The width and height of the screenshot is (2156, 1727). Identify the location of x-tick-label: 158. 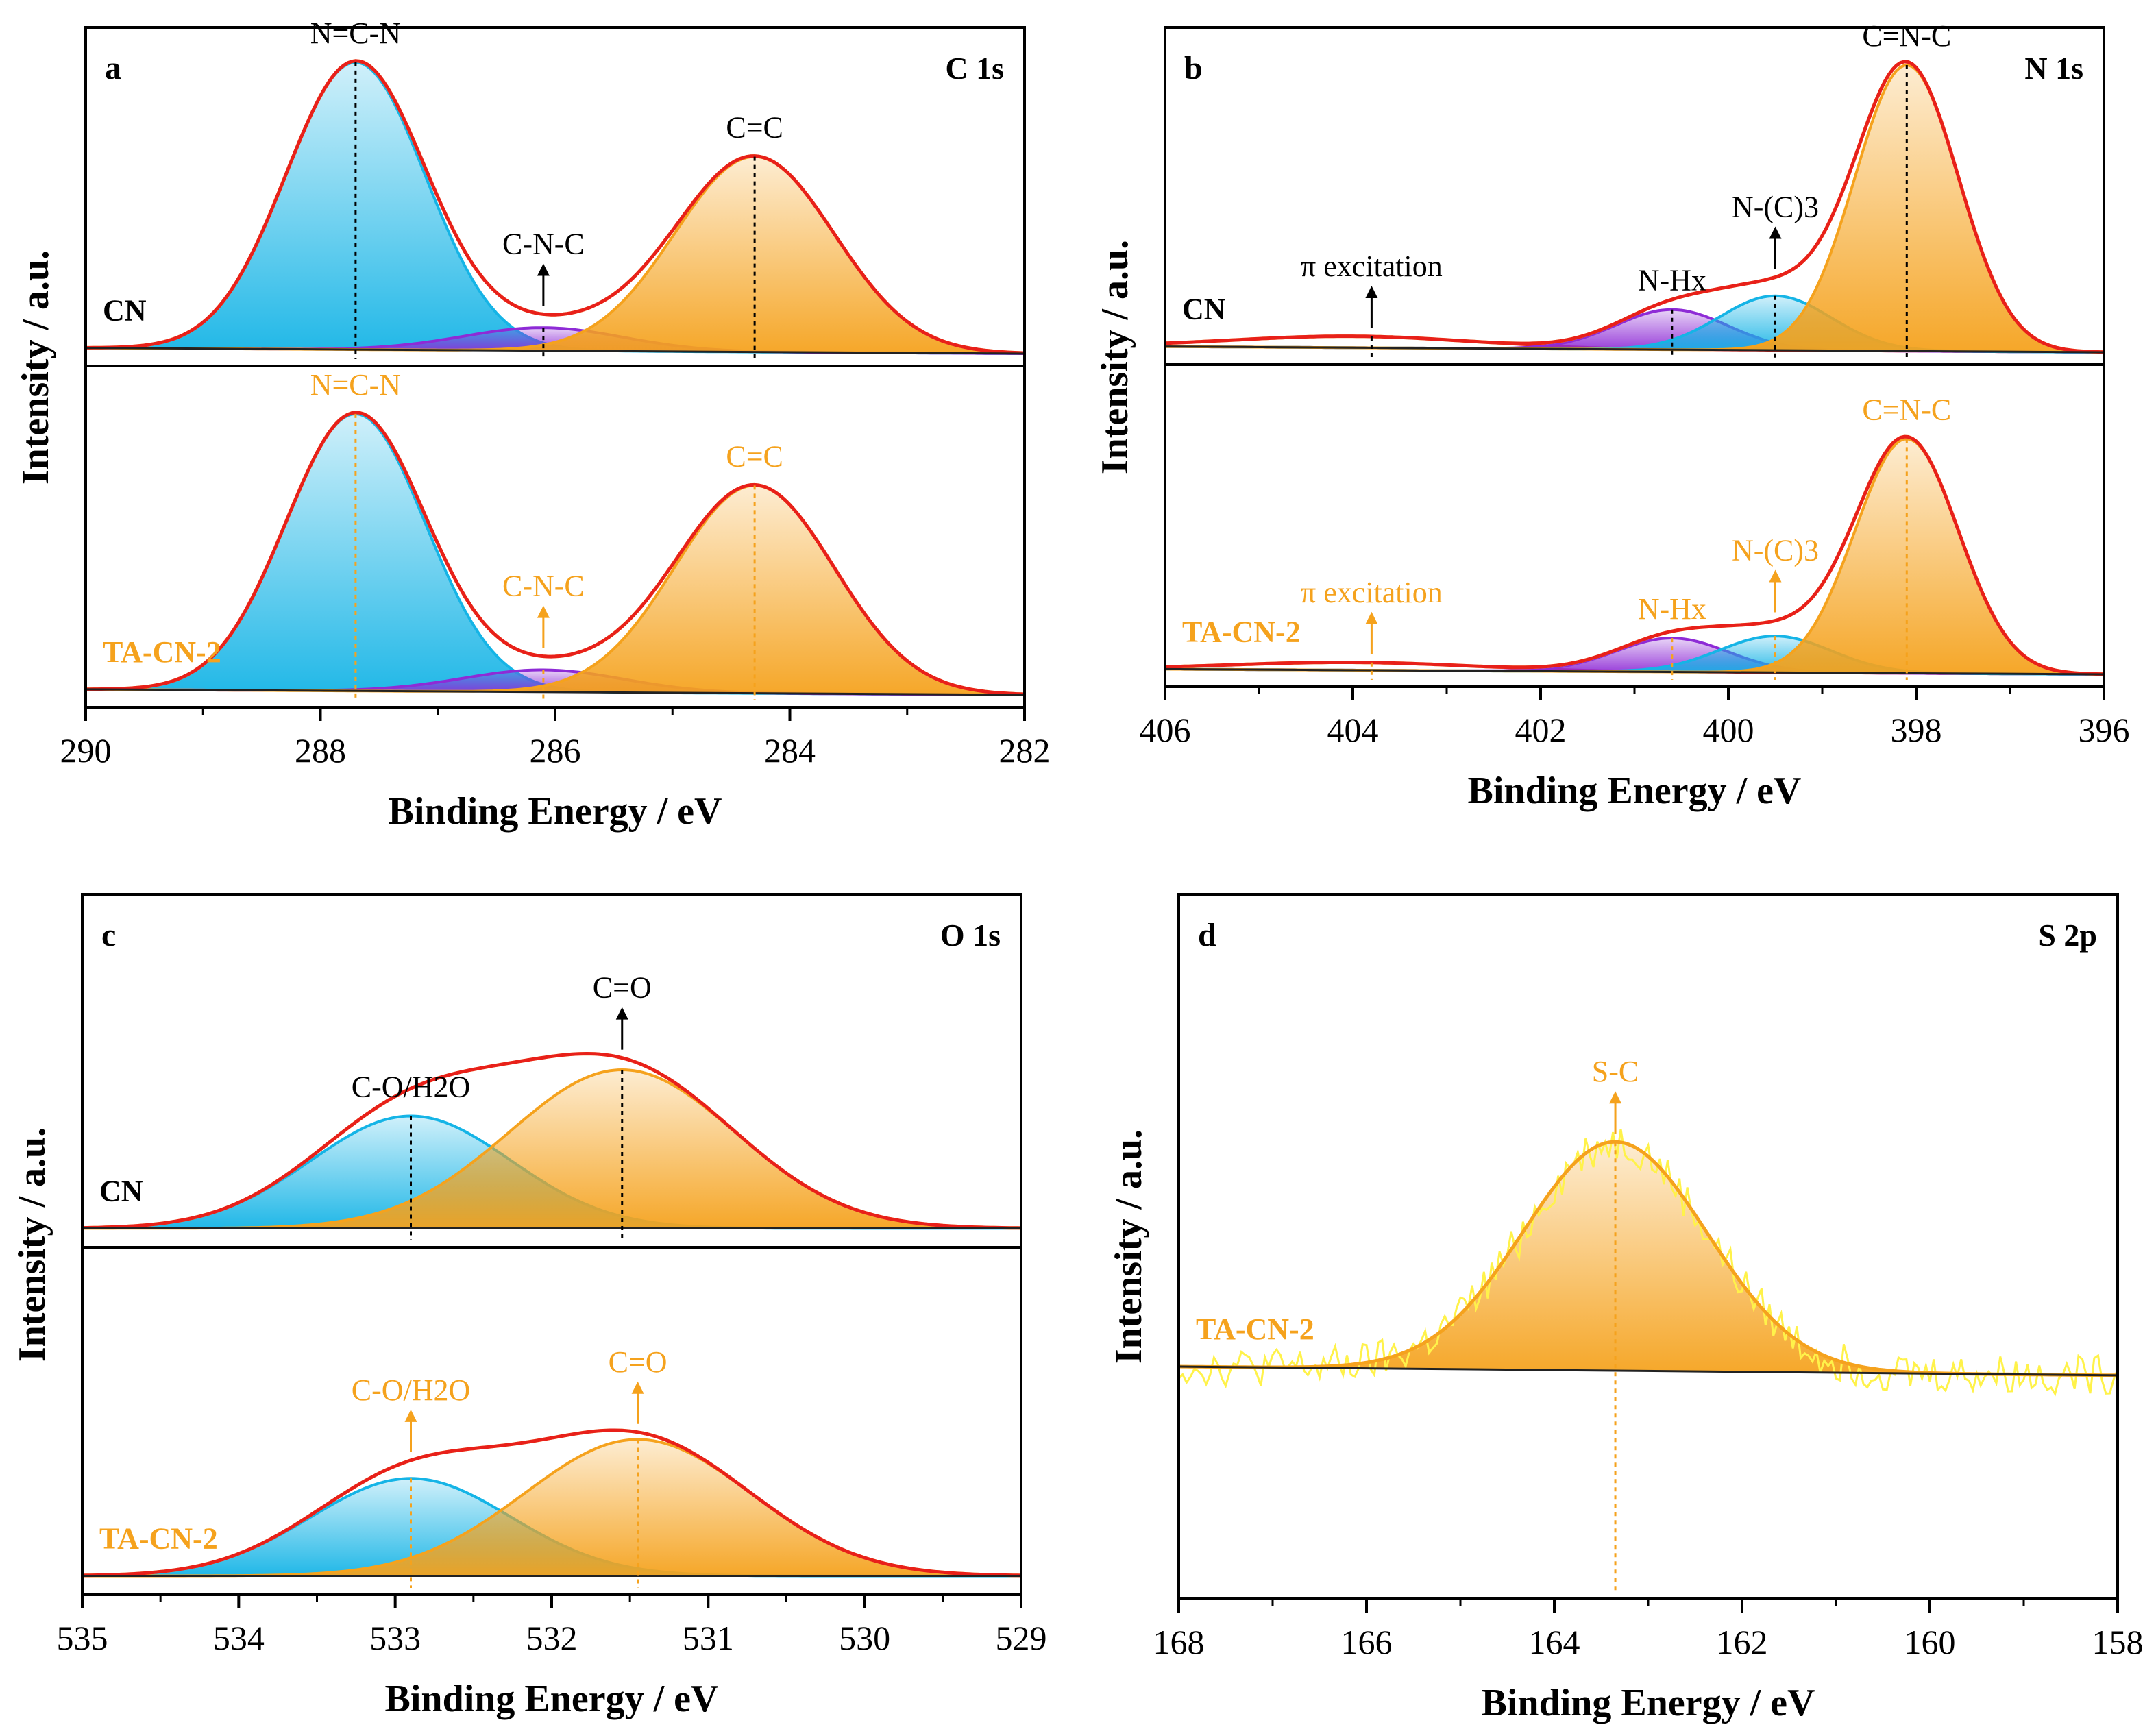
(2118, 1642).